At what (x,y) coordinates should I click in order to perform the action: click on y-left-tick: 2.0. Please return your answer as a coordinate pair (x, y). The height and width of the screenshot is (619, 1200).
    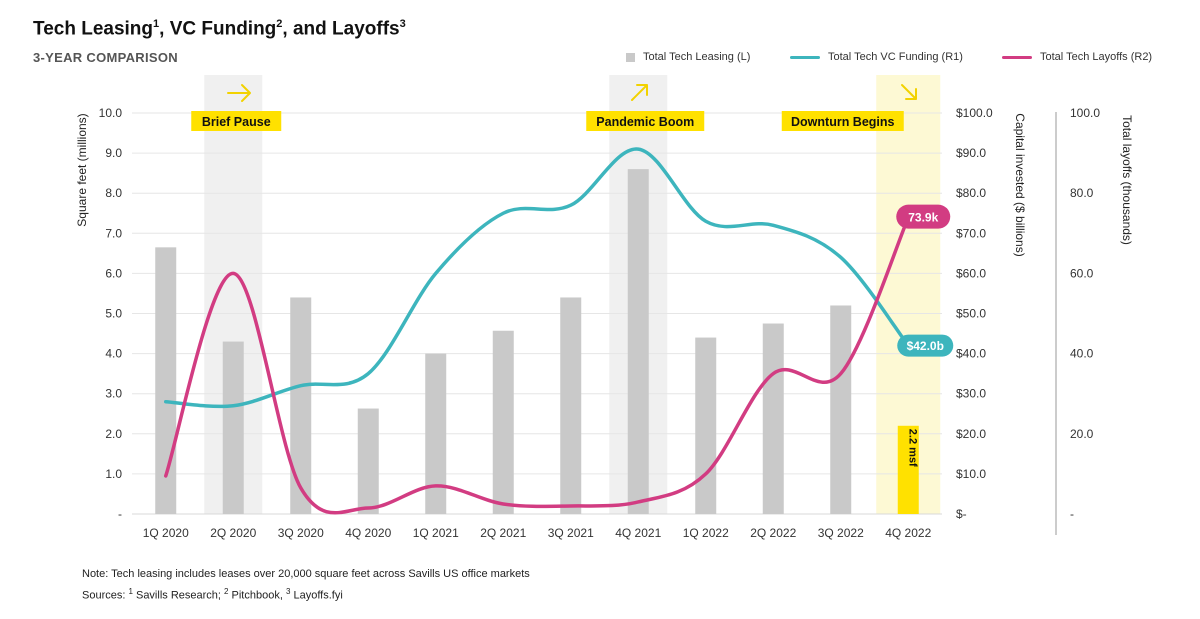
    Looking at the image, I should click on (113, 434).